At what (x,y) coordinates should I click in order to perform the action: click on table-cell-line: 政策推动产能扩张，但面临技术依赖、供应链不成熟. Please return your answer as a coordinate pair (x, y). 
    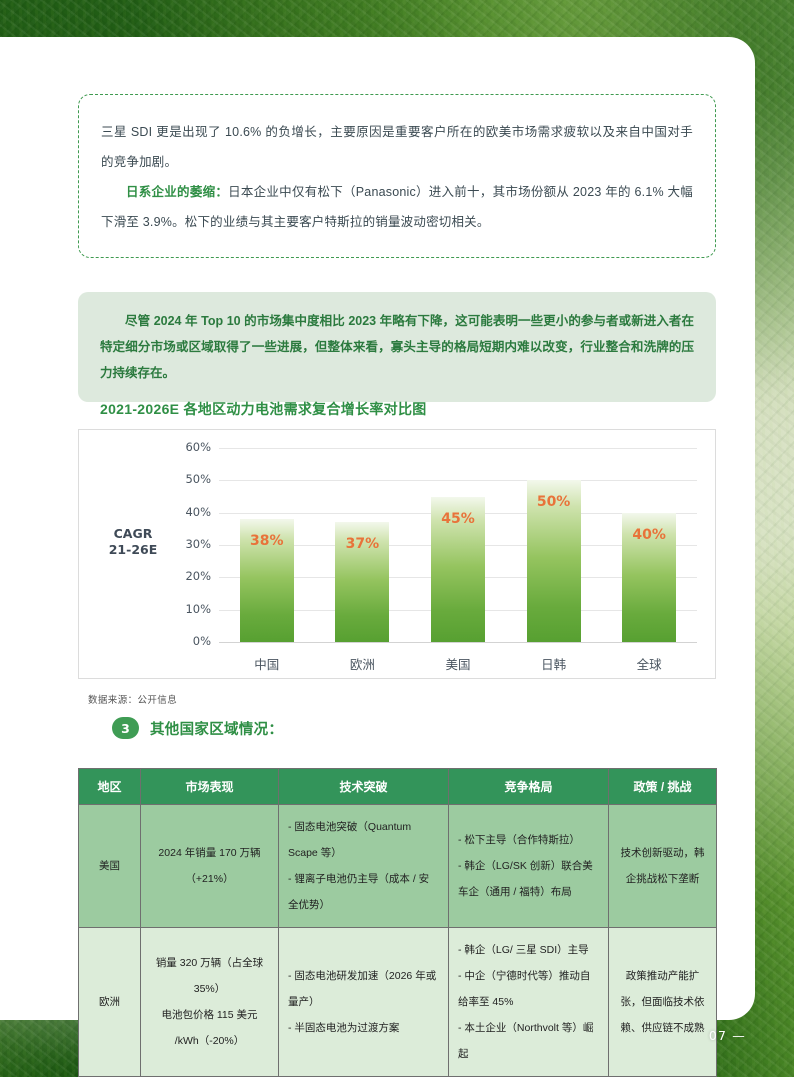
    Looking at the image, I should click on (662, 1002).